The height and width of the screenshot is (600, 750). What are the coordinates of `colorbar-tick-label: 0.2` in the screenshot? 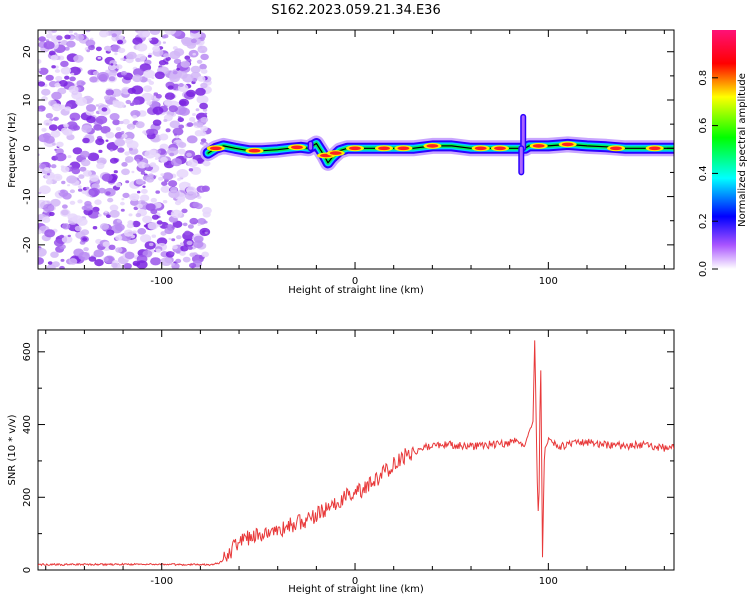 It's located at (703, 221).